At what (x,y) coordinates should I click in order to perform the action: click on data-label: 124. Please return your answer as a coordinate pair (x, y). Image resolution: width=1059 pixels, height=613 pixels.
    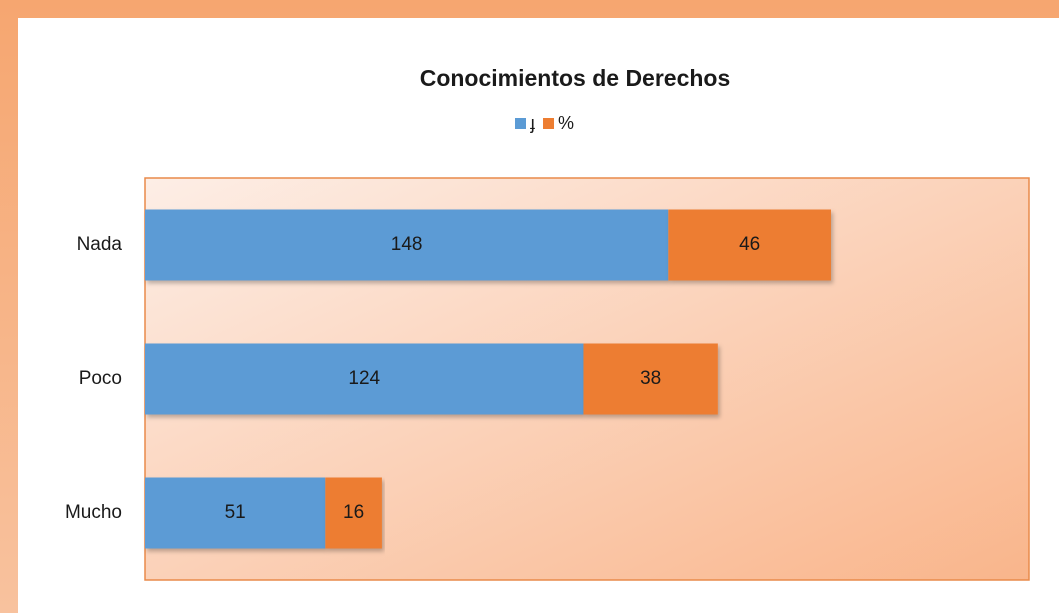
    Looking at the image, I should click on (364, 378).